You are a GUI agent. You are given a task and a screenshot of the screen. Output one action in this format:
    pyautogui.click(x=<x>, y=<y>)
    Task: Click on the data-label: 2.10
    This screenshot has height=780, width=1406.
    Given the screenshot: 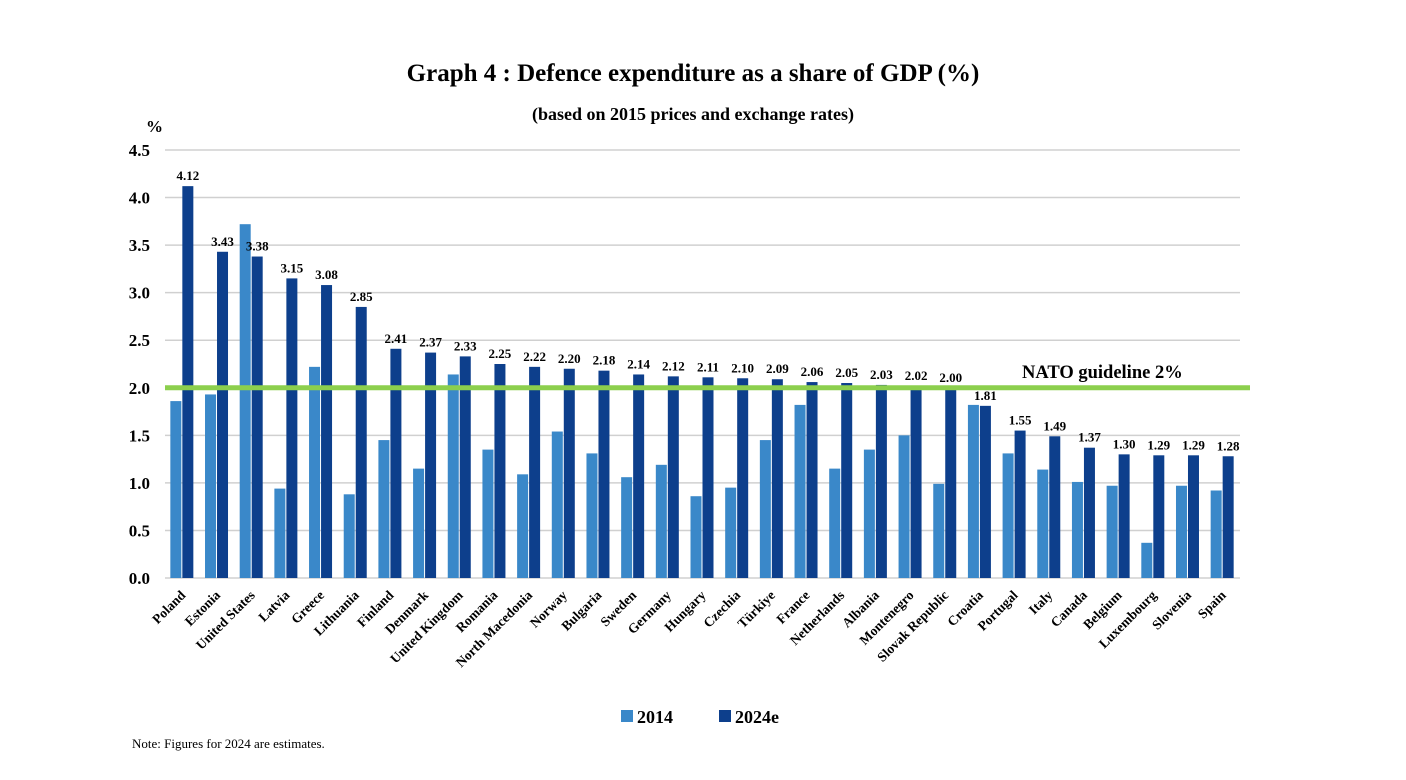 What is the action you would take?
    pyautogui.click(x=742, y=367)
    